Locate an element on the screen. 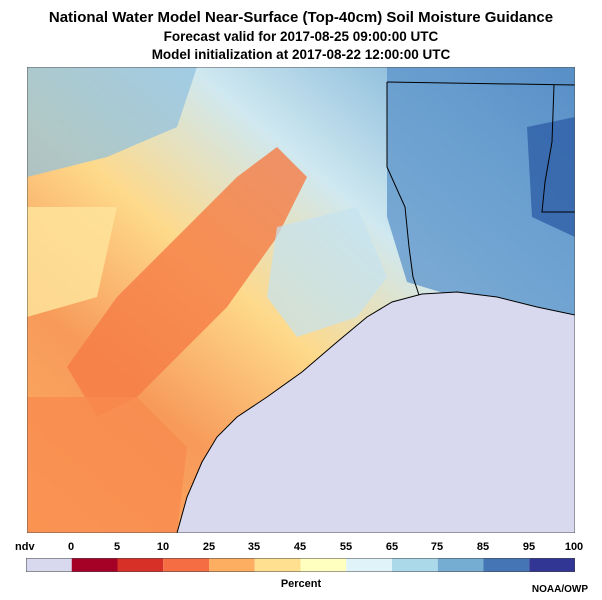 The height and width of the screenshot is (600, 602). northwest-moist-region is located at coordinates (112, 122).